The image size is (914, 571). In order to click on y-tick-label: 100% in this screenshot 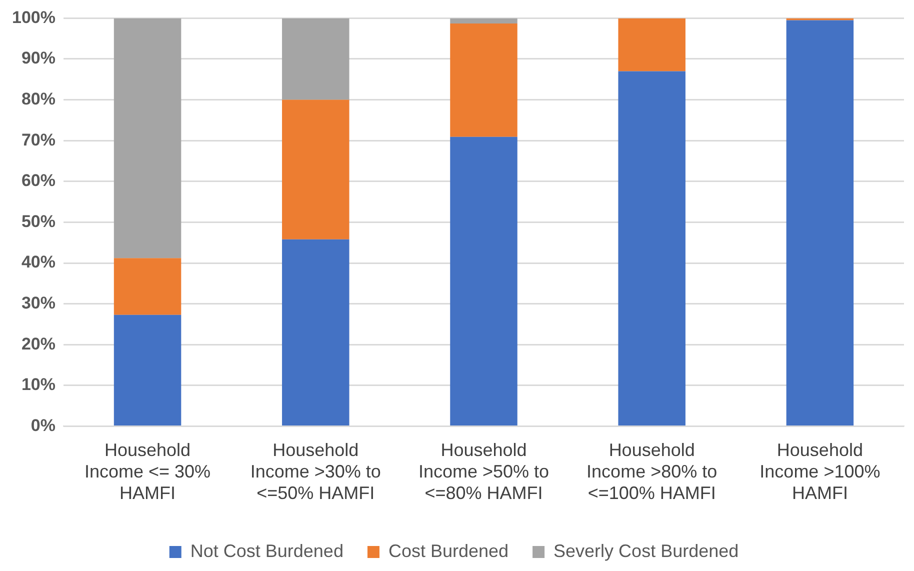, I will do `click(34, 17)`.